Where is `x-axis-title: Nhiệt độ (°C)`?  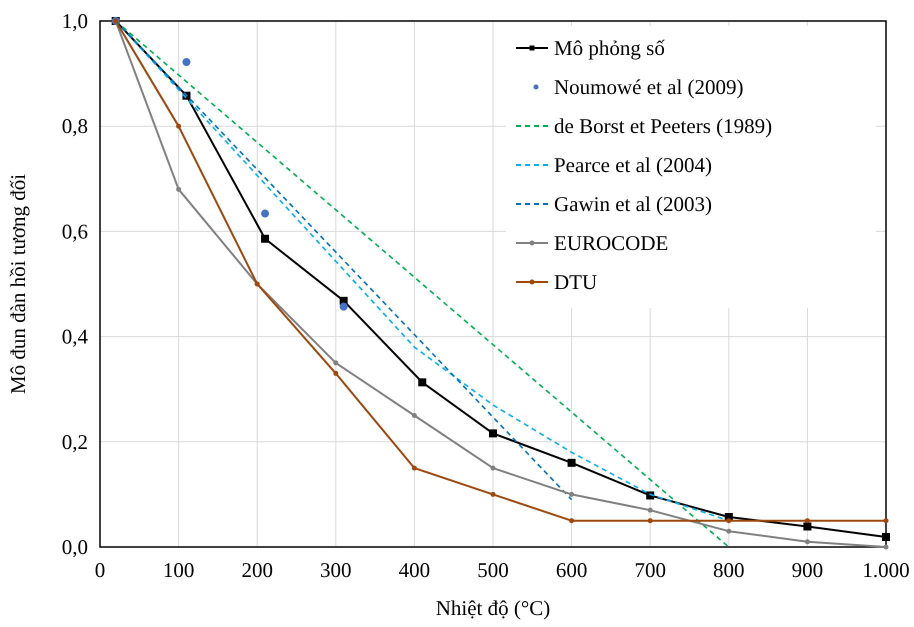
x-axis-title: Nhiệt độ (°C) is located at coordinates (493, 608).